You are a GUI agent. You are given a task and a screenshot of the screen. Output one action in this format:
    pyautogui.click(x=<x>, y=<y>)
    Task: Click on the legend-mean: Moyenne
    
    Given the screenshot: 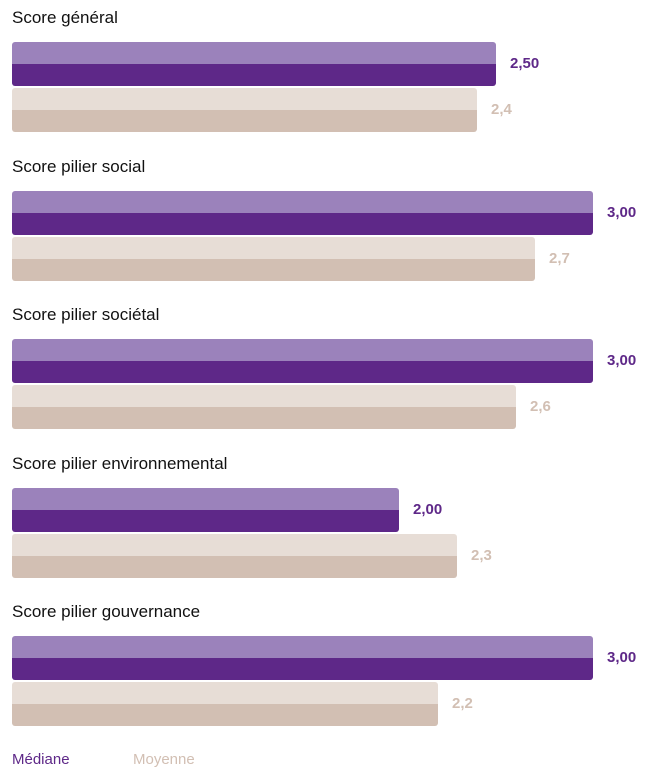 What is the action you would take?
    pyautogui.click(x=164, y=759)
    